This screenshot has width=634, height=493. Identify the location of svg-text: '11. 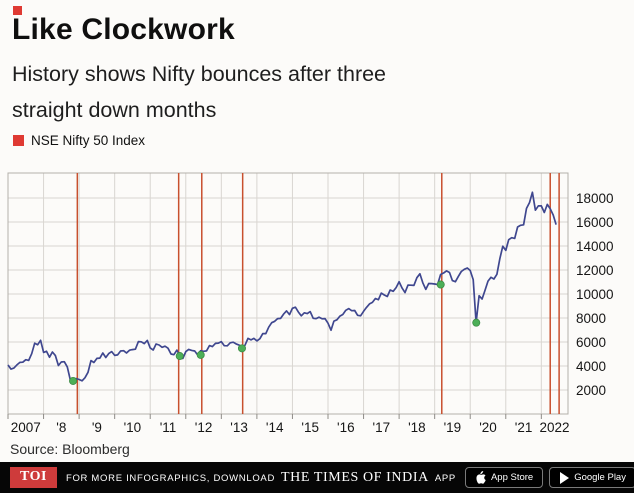
(168, 427).